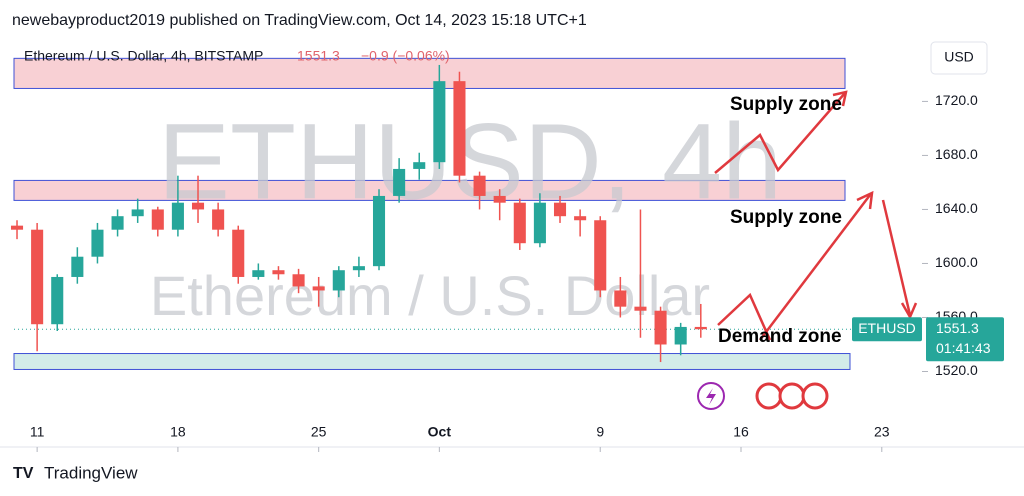  I want to click on x-tick-label: 9, so click(600, 432).